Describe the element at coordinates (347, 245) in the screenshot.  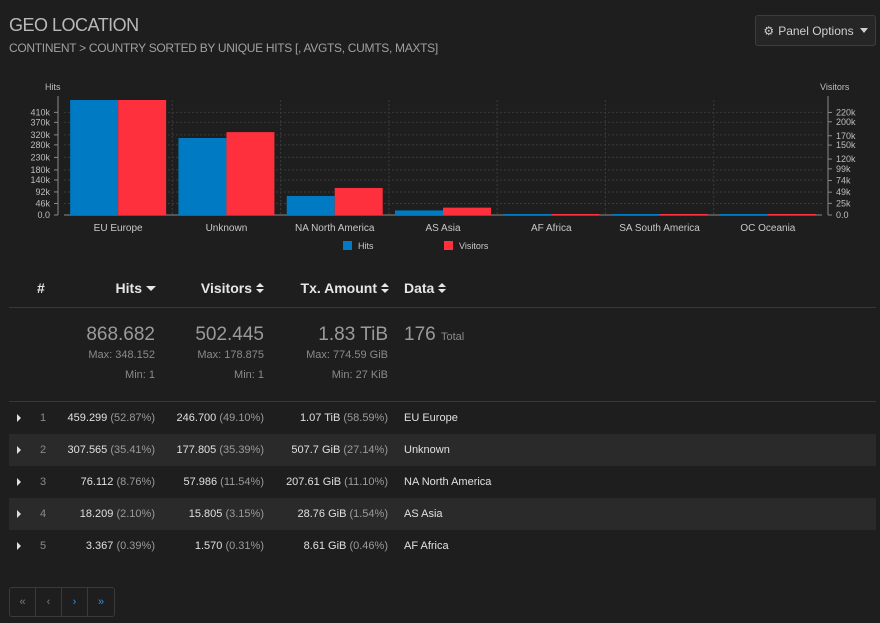
I see `legend-swatch-hits` at that location.